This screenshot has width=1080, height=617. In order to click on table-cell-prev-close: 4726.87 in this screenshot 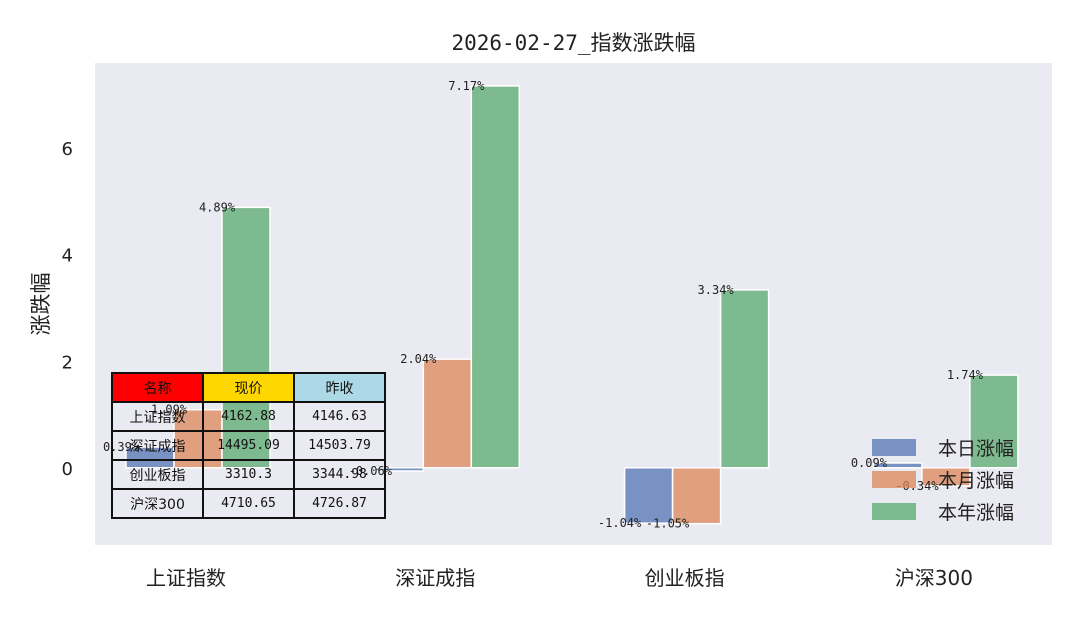, I will do `click(339, 503)`.